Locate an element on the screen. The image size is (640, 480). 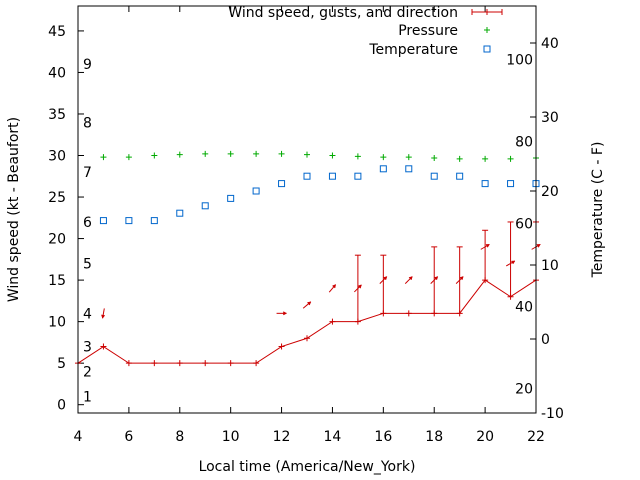
y-tick-label: 15 is located at coordinates (57, 281).